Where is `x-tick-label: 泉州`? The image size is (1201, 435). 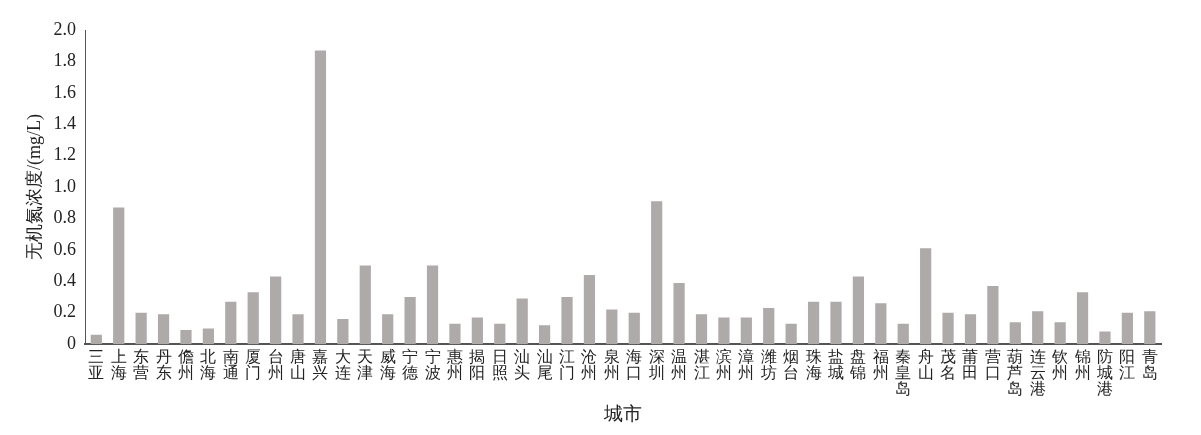
x-tick-label: 泉州 is located at coordinates (611, 364).